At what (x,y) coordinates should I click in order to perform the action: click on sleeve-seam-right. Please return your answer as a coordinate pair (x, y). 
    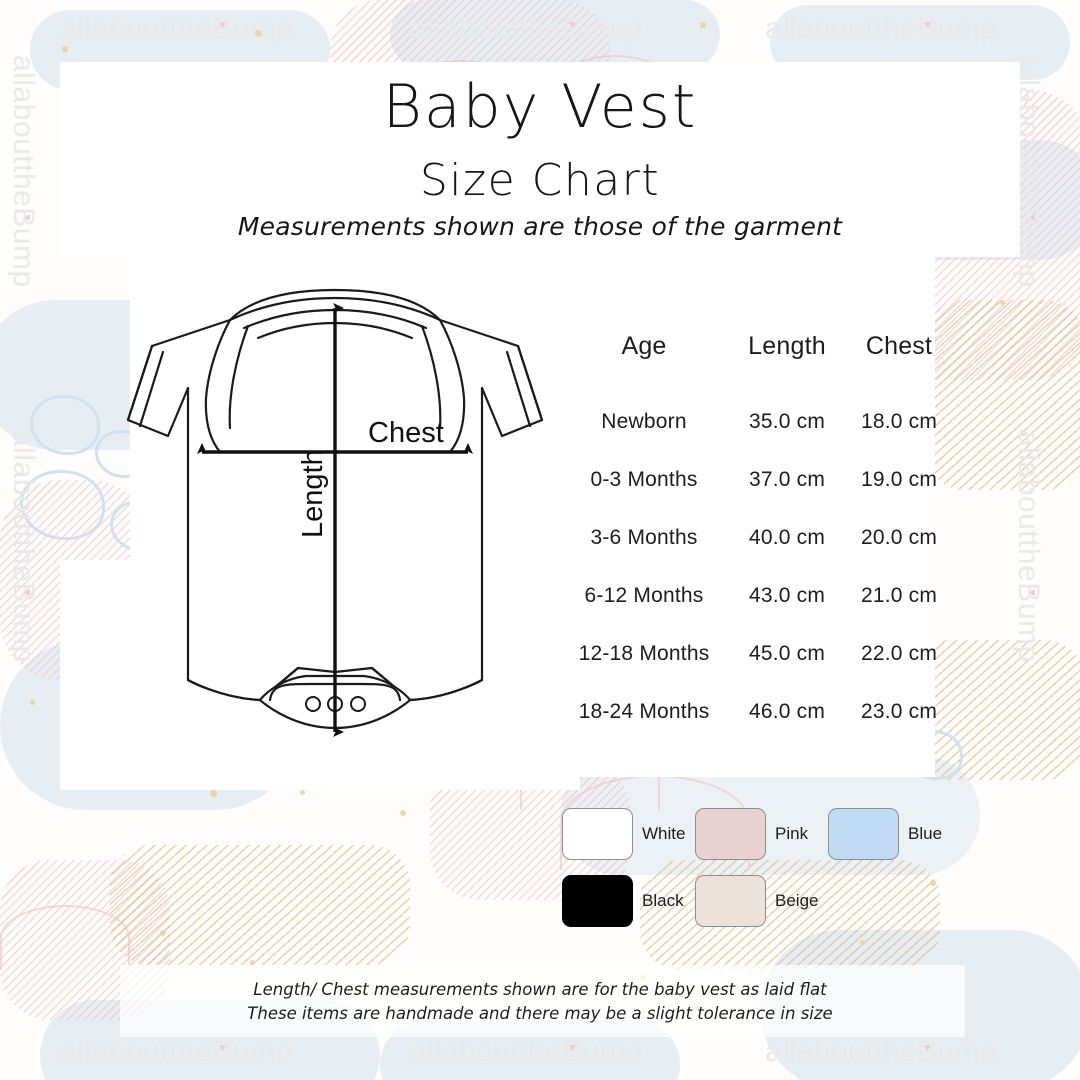
    Looking at the image, I should click on (452, 386).